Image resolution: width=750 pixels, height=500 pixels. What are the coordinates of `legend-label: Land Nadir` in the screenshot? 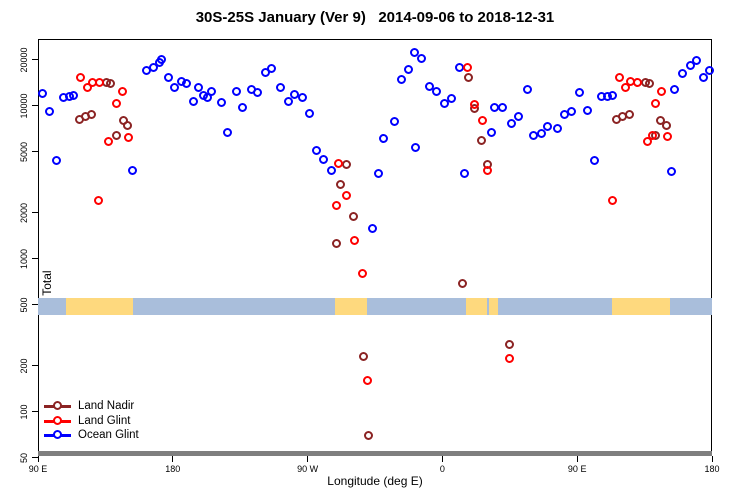 It's located at (106, 406).